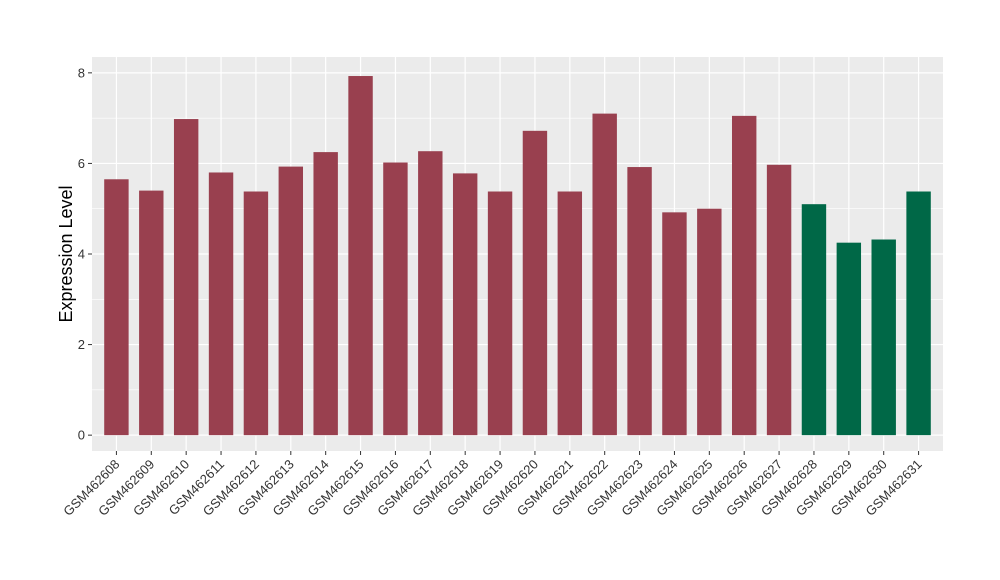 The width and height of the screenshot is (1000, 580). I want to click on bar-GSM462624, so click(674, 324).